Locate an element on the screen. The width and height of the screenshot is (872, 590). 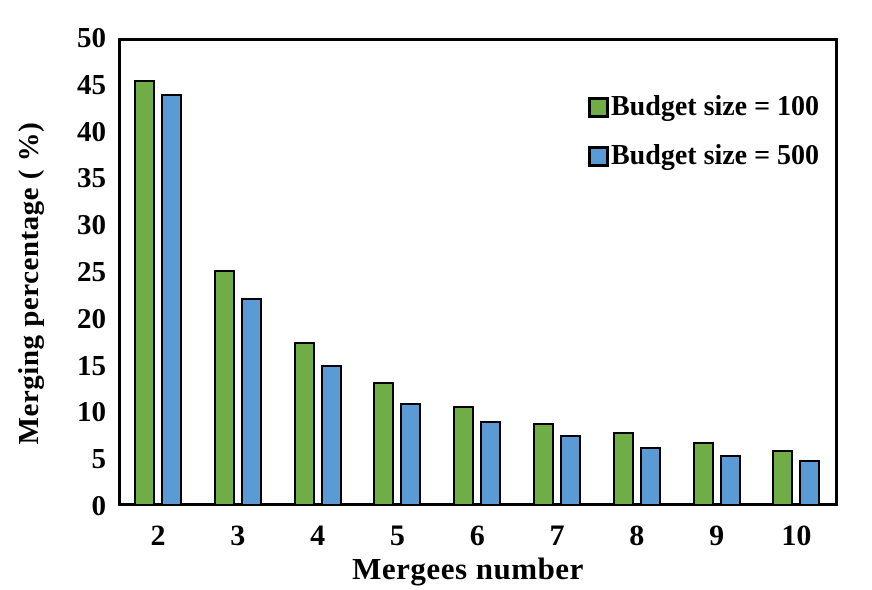
y-tick-label: 50 is located at coordinates (91, 38).